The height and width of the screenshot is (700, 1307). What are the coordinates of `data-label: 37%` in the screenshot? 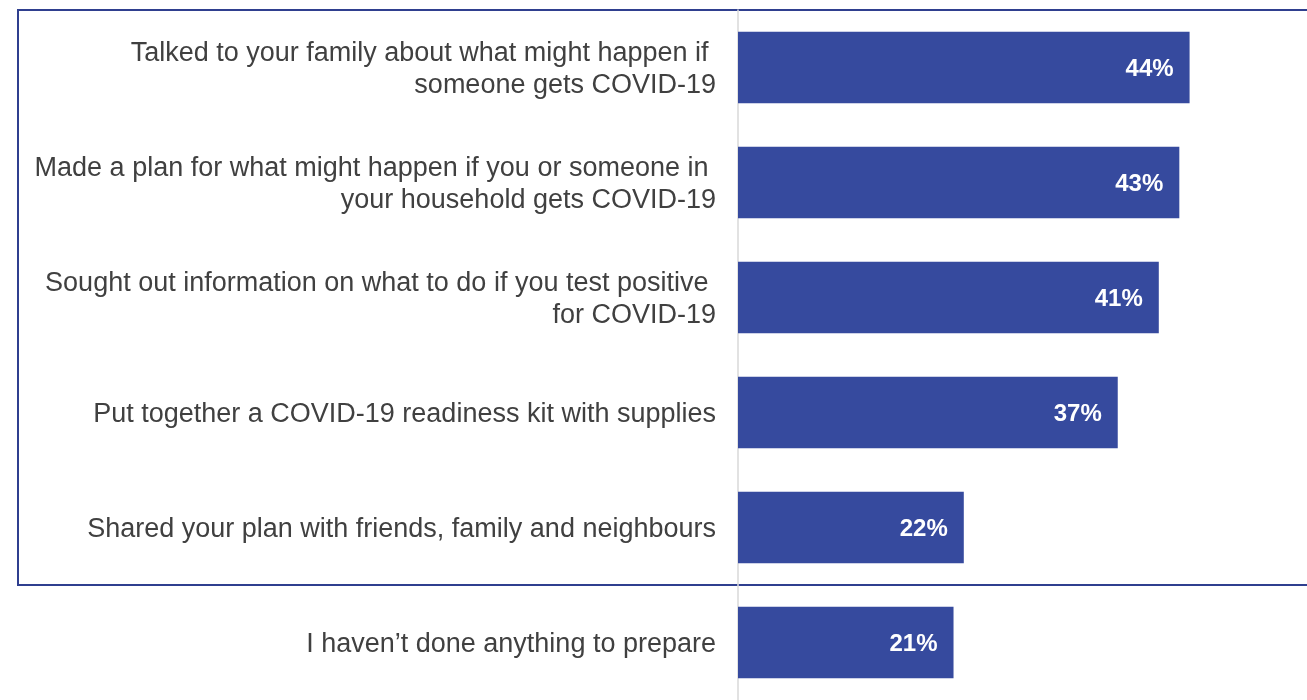 It's located at (1077, 412).